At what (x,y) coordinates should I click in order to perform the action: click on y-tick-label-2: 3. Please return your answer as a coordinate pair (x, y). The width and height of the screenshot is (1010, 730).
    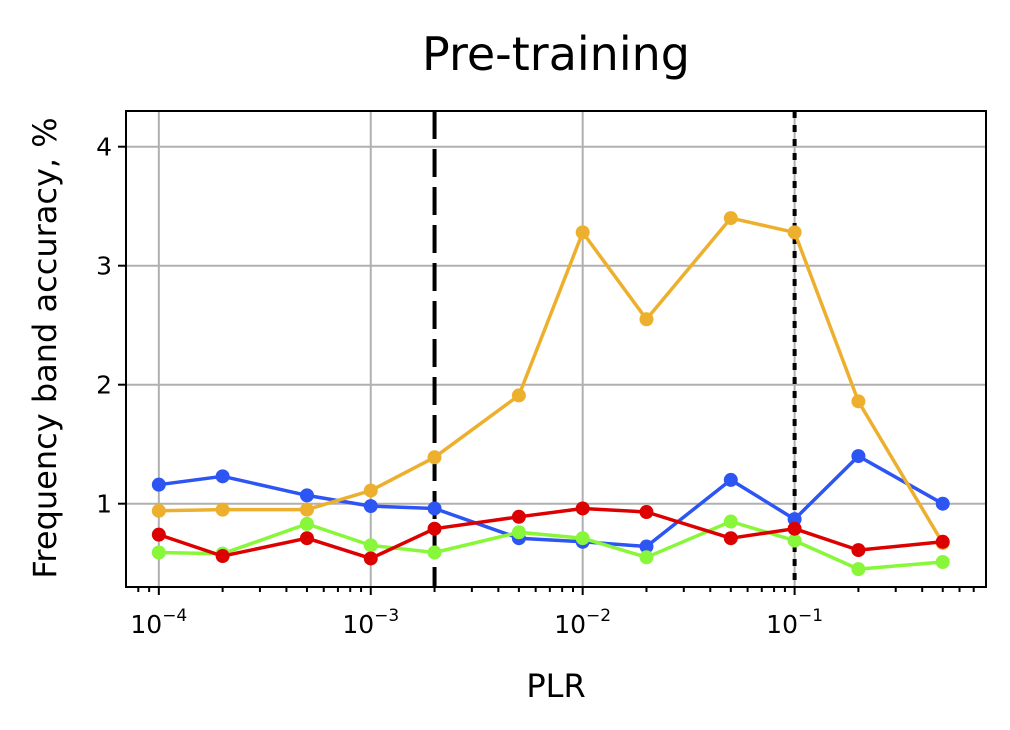
    Looking at the image, I should click on (104, 266).